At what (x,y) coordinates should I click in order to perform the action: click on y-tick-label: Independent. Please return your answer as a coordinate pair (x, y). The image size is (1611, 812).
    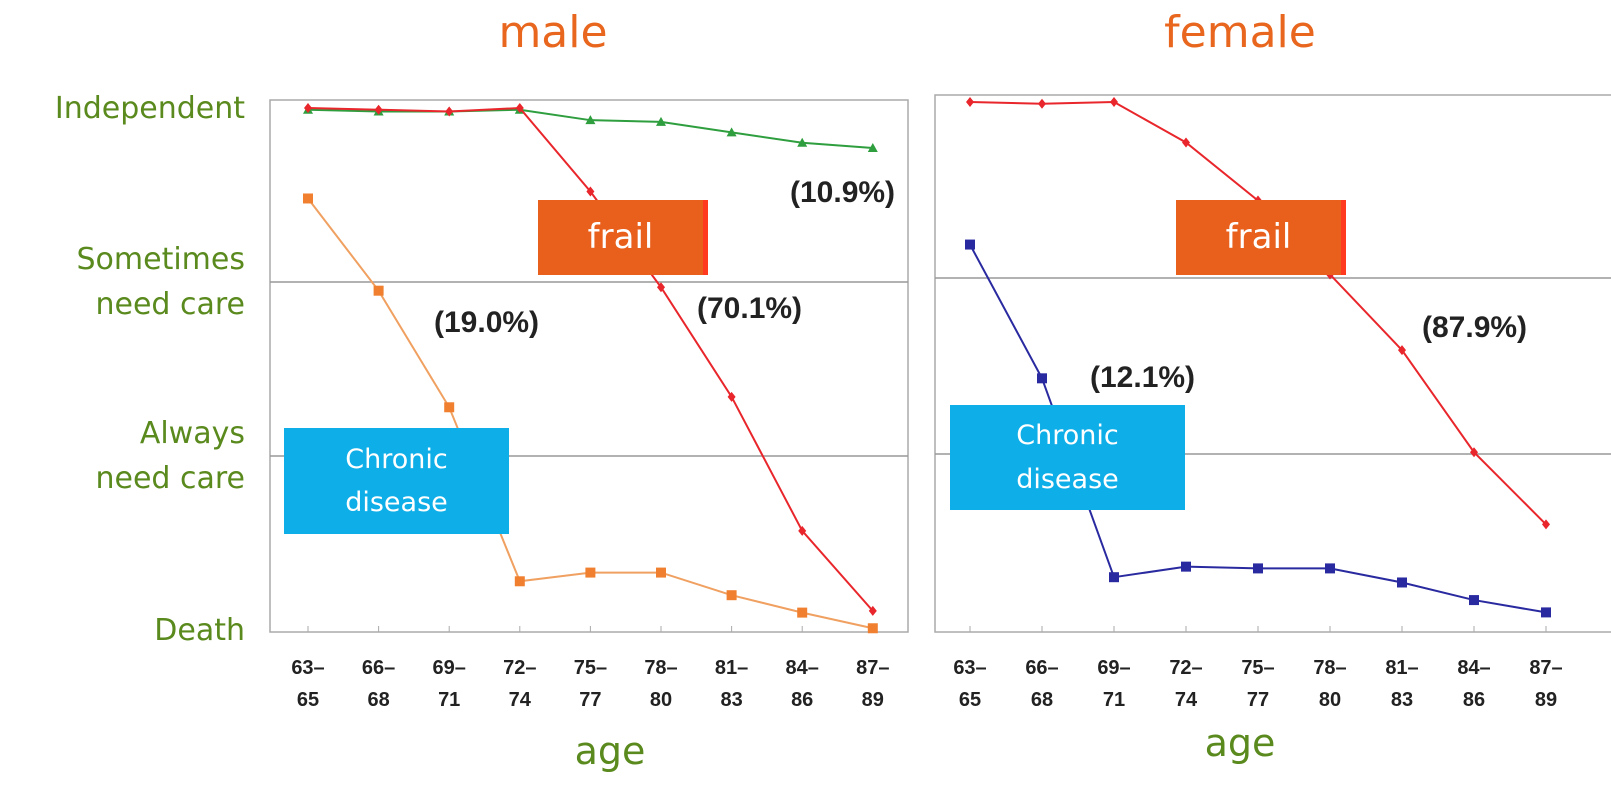
    Looking at the image, I should click on (149, 108).